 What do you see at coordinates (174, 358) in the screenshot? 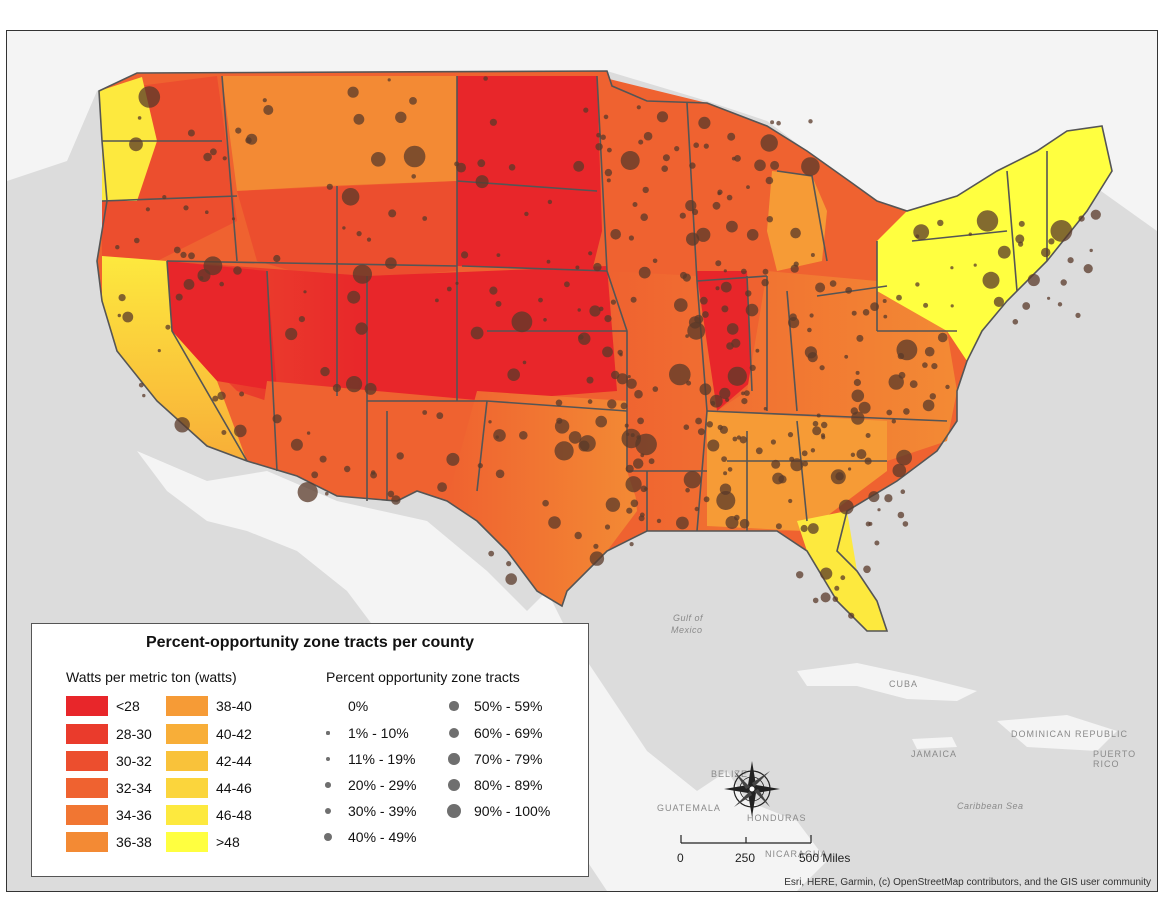
I see `region-california` at bounding box center [174, 358].